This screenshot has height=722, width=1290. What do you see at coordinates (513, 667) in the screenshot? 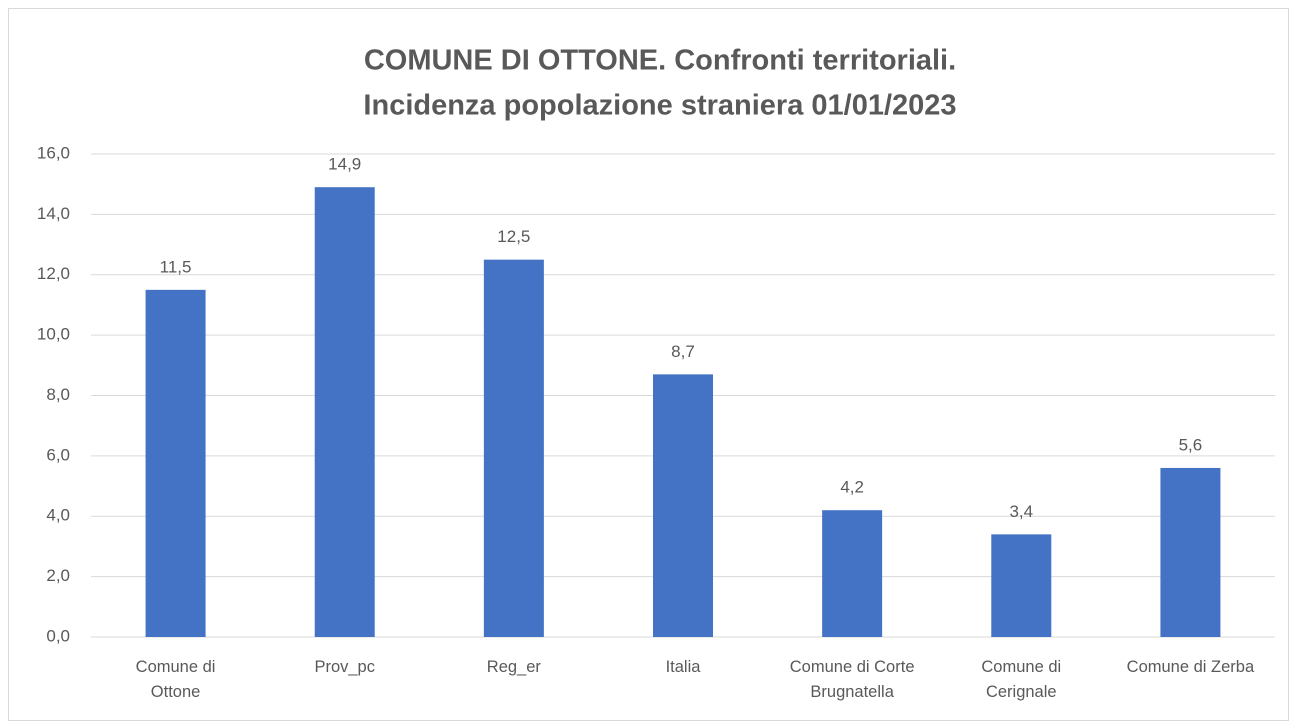
I see `x-tick-label: Reg_er` at bounding box center [513, 667].